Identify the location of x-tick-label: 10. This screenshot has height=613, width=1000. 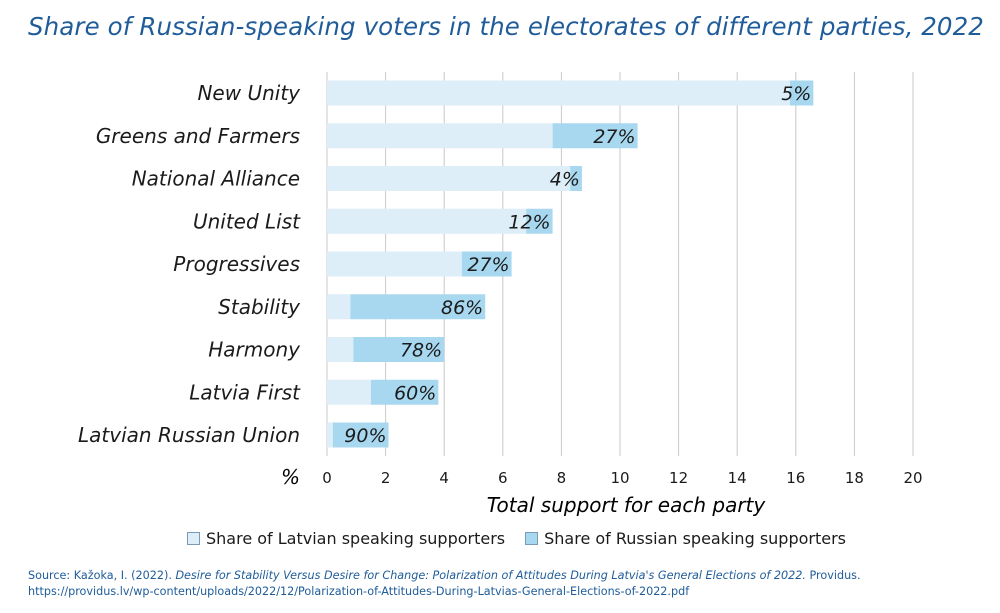
(619, 478).